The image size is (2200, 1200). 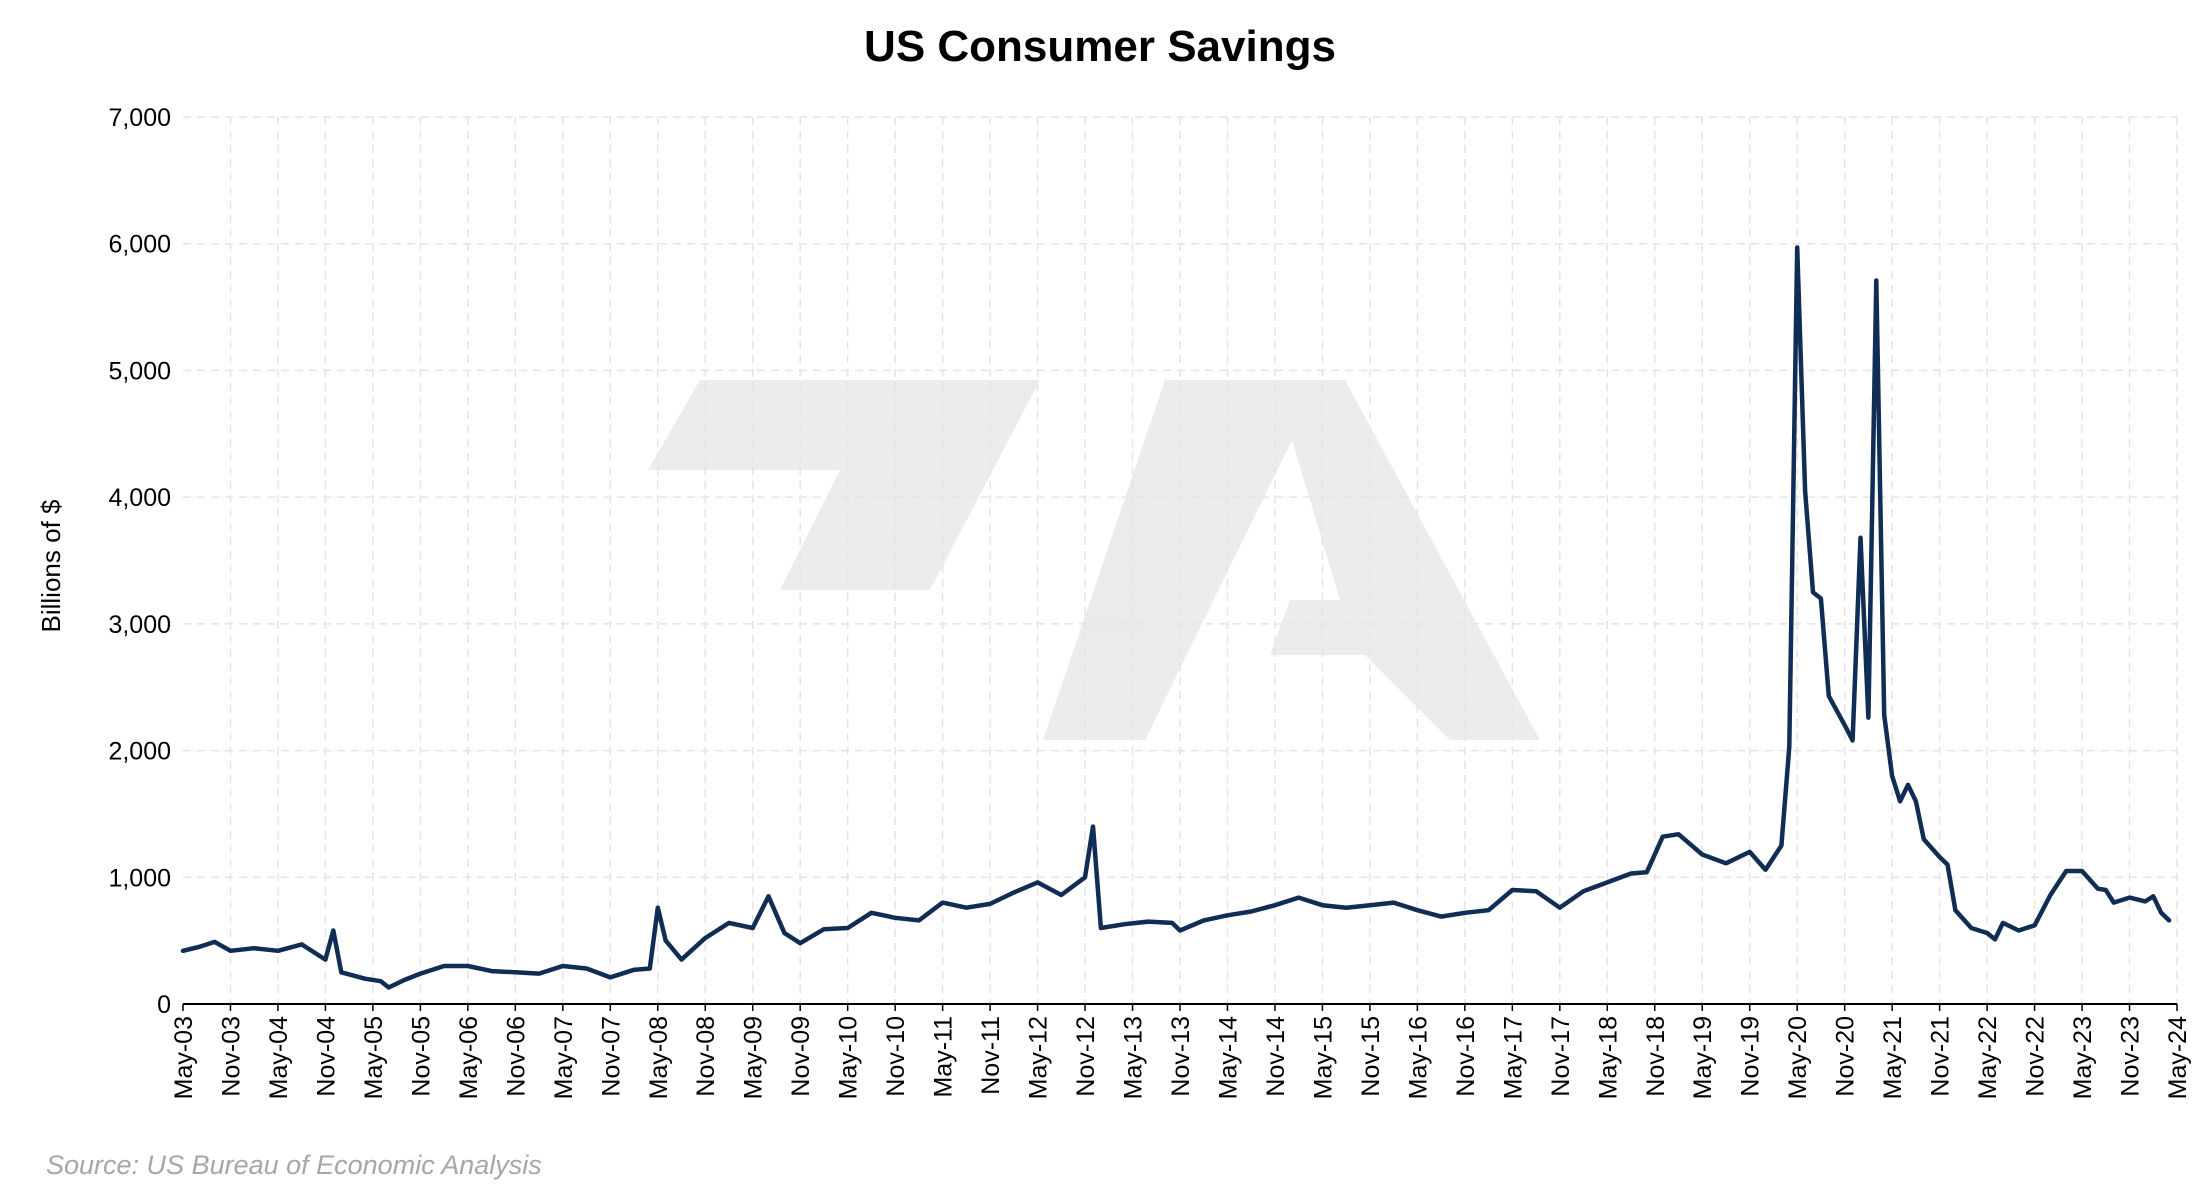 I want to click on y-tick-label: 0, so click(x=164, y=1005).